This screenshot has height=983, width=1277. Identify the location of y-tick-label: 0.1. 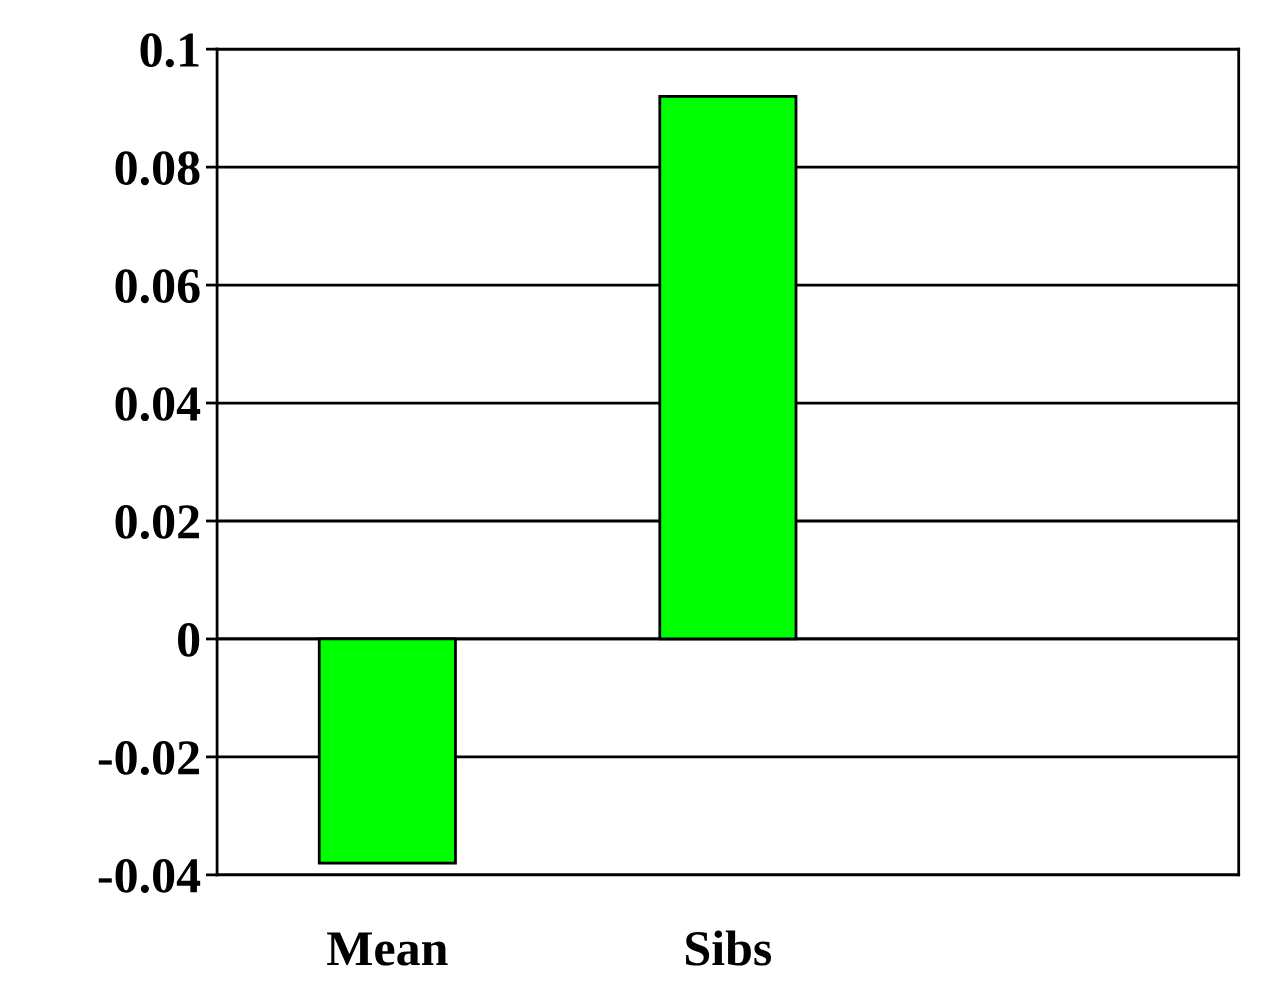
(169, 50).